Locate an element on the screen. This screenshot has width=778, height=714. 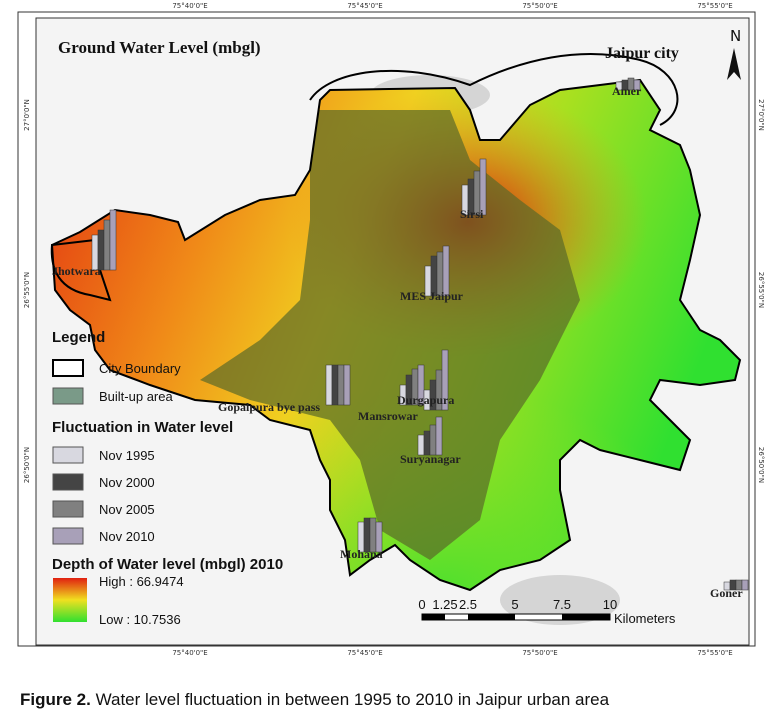
scale-label: 7.5 is located at coordinates (562, 604).